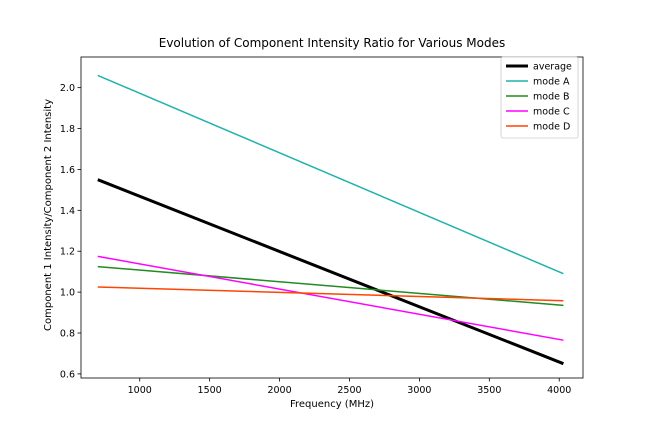  Describe the element at coordinates (140, 390) in the screenshot. I see `x-tick-label: 1000` at that location.